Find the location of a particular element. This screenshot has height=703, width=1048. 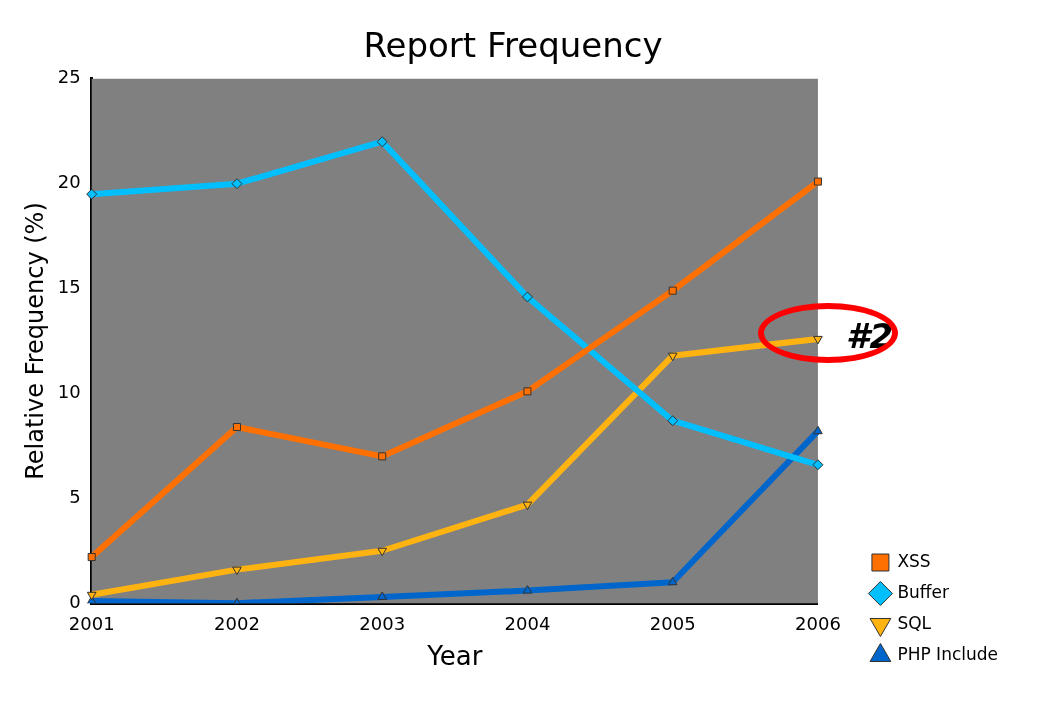

legend-label: Buffer is located at coordinates (923, 591).